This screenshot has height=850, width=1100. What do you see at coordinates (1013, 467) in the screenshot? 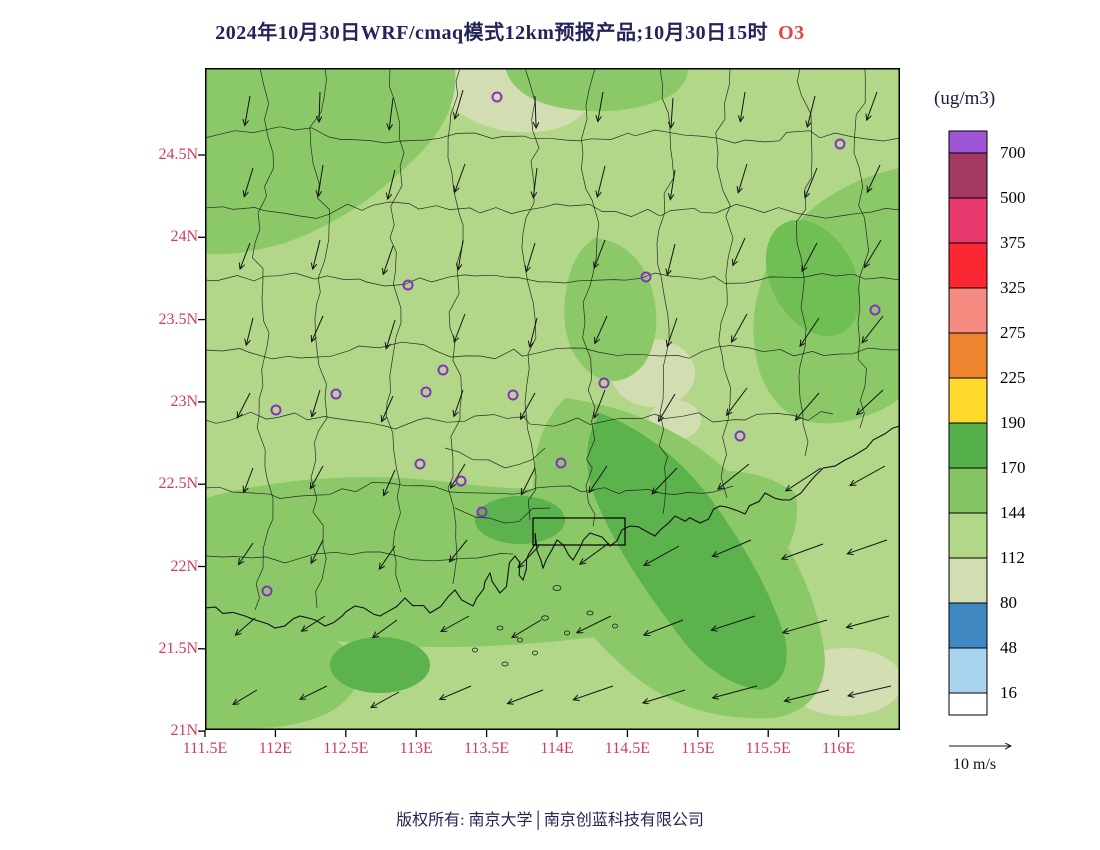
I see `colorbar-tick-label: 170` at bounding box center [1013, 467].